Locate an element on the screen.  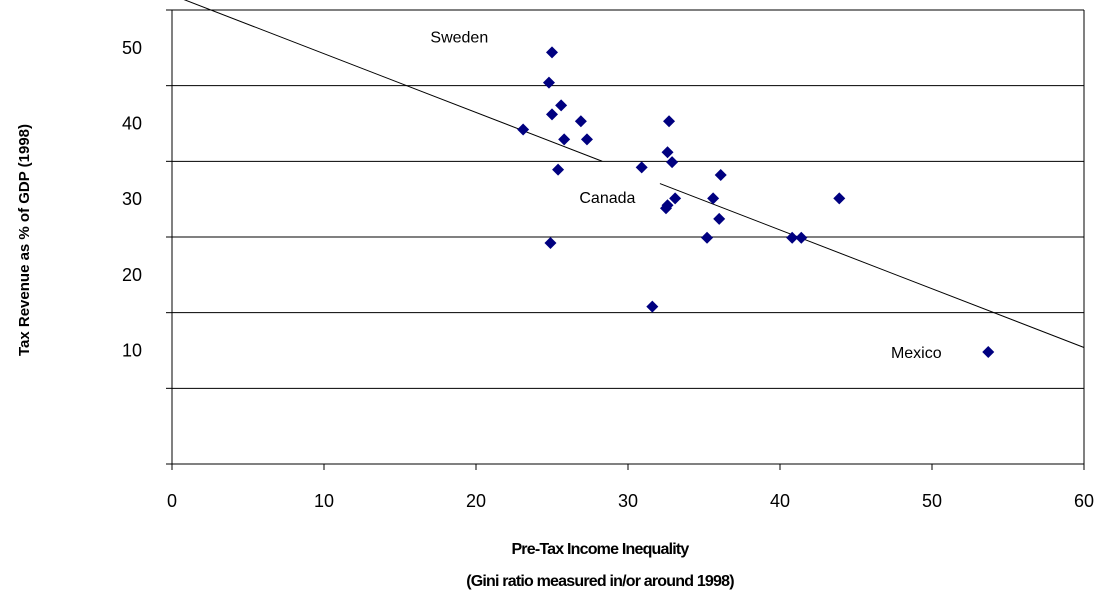
x-tick-label: 10 is located at coordinates (324, 501).